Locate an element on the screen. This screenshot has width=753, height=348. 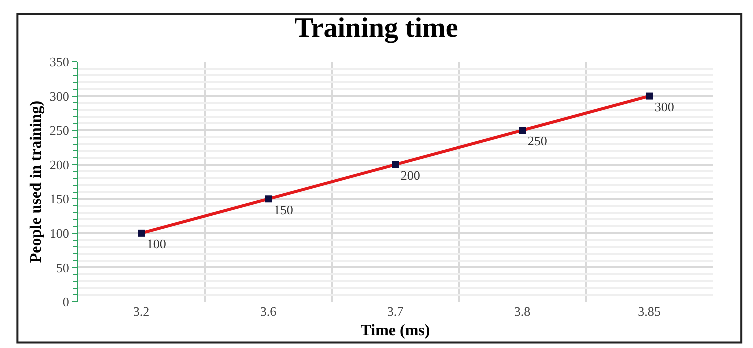
x-tick-label: 3.2 is located at coordinates (141, 311).